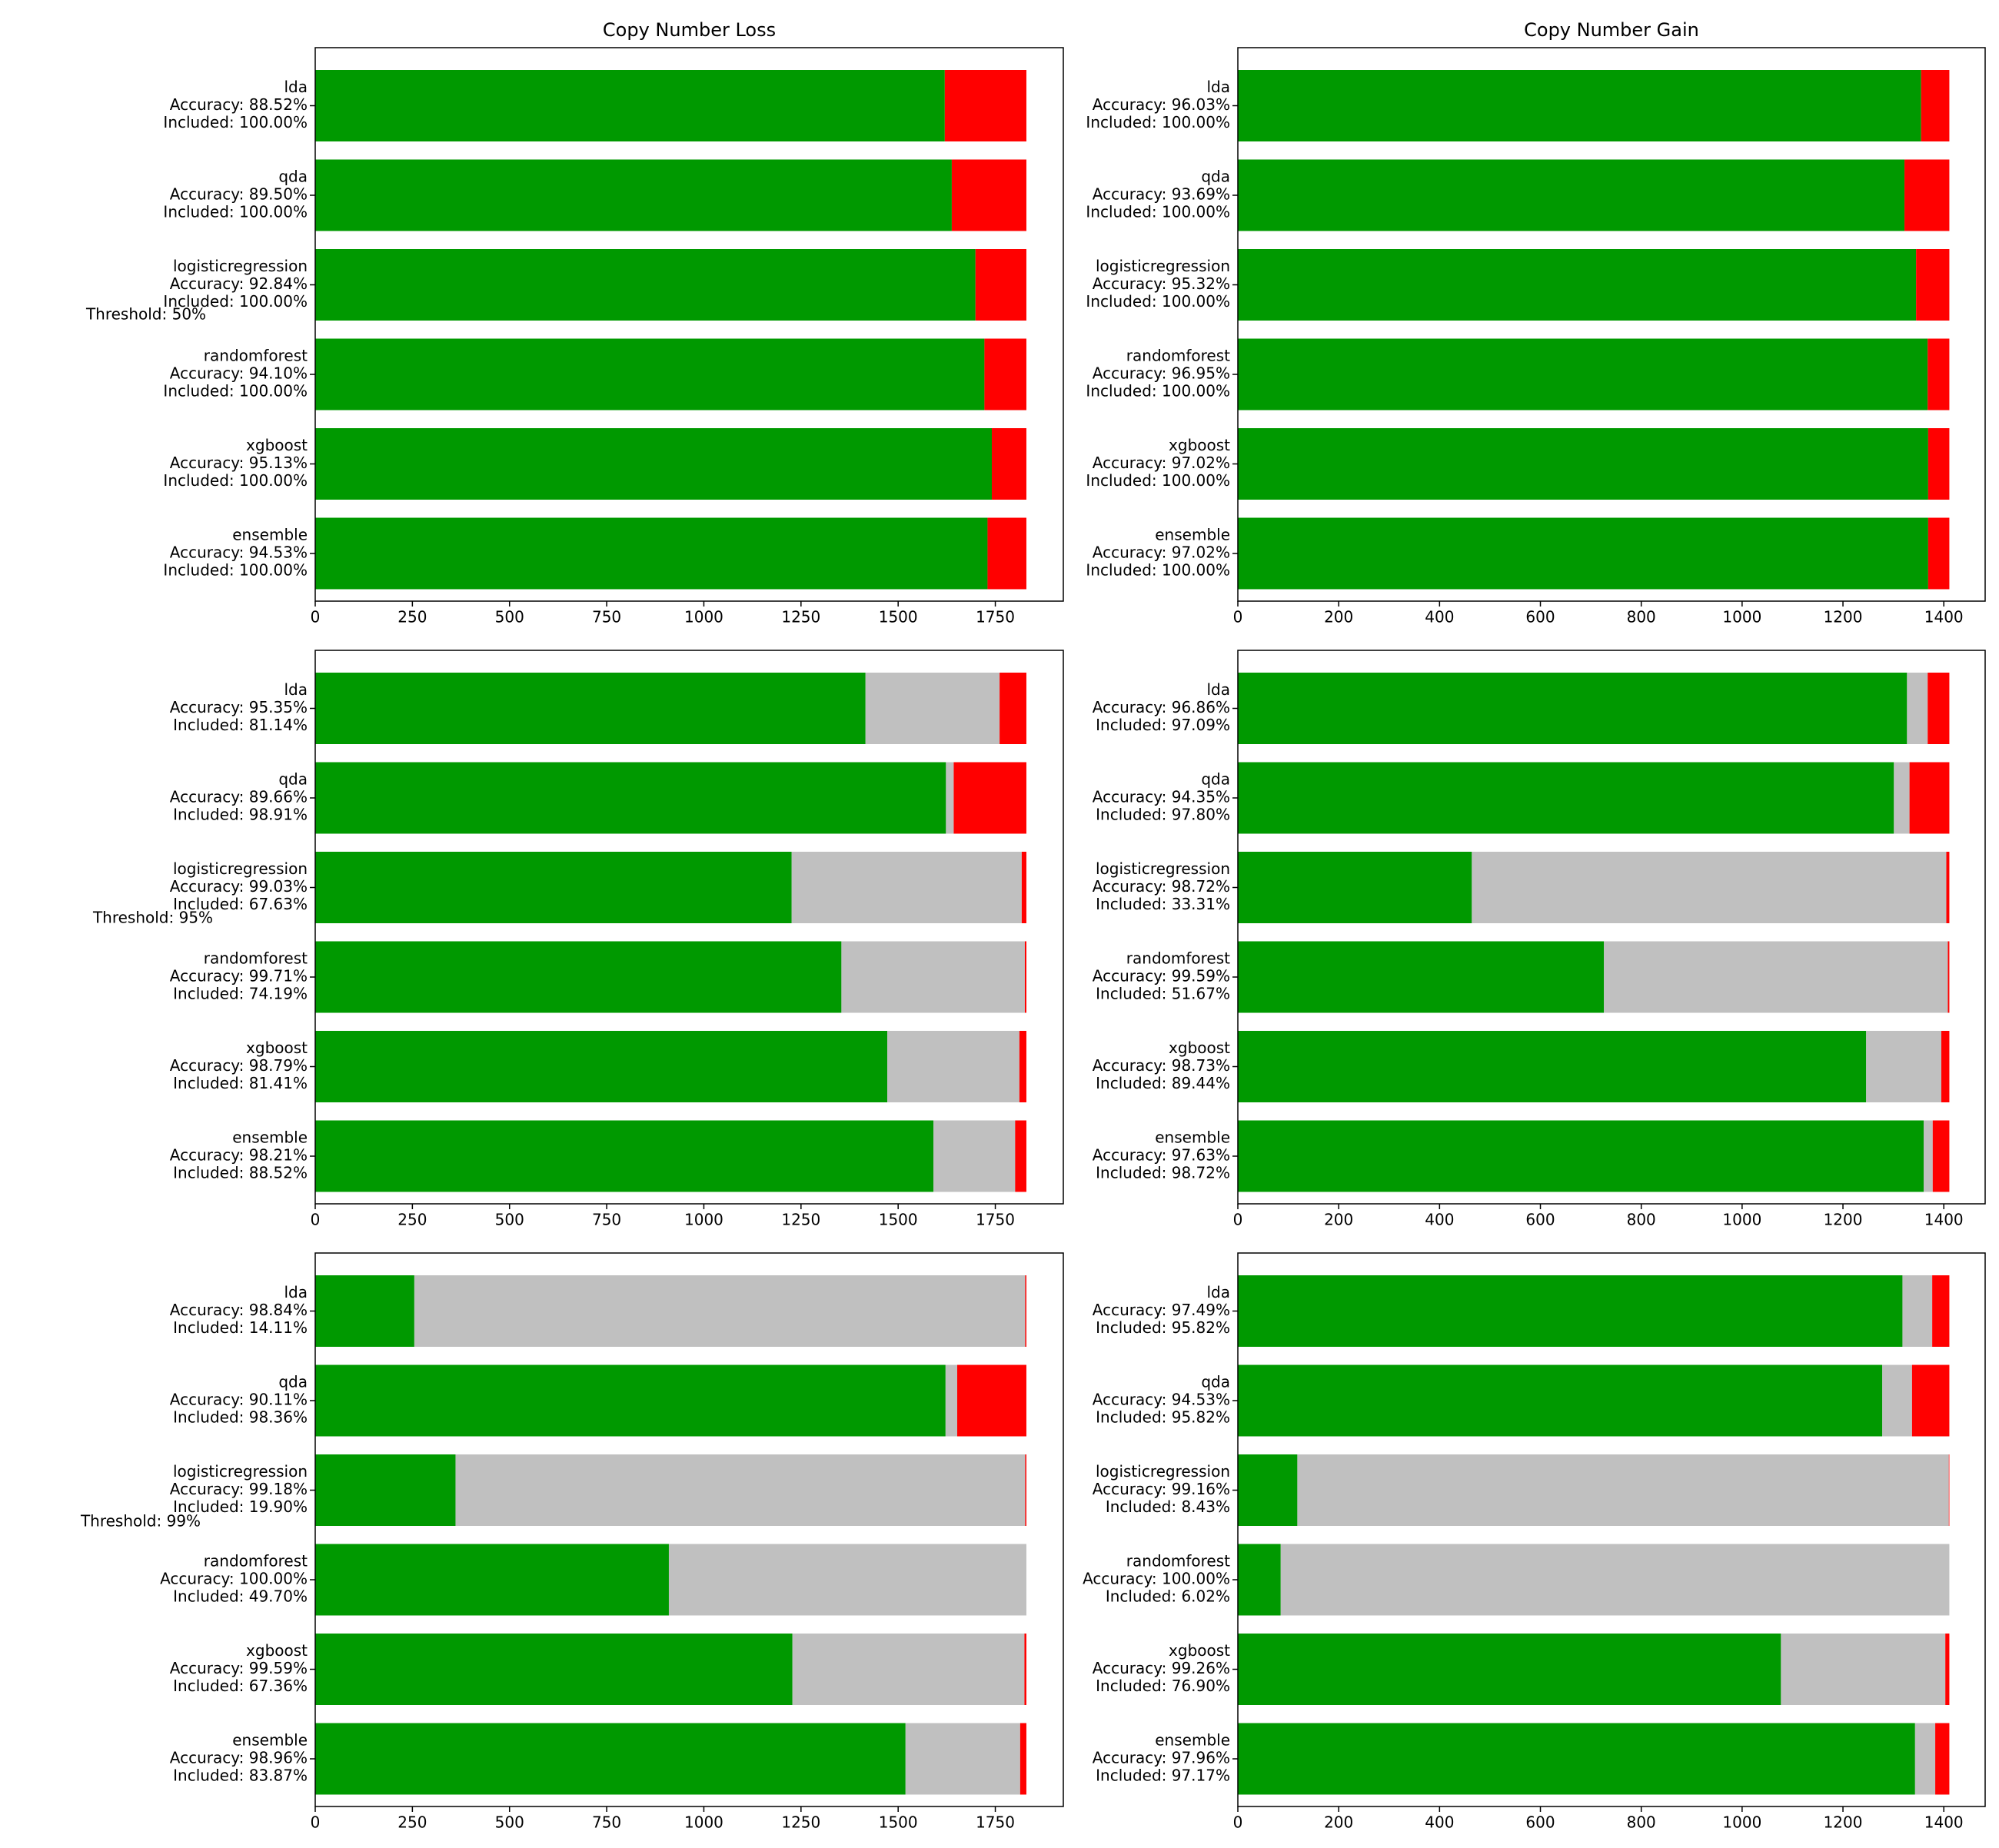 This screenshot has width=1999, height=1848. I want to click on y-tick-label-model: lda, so click(1218, 689).